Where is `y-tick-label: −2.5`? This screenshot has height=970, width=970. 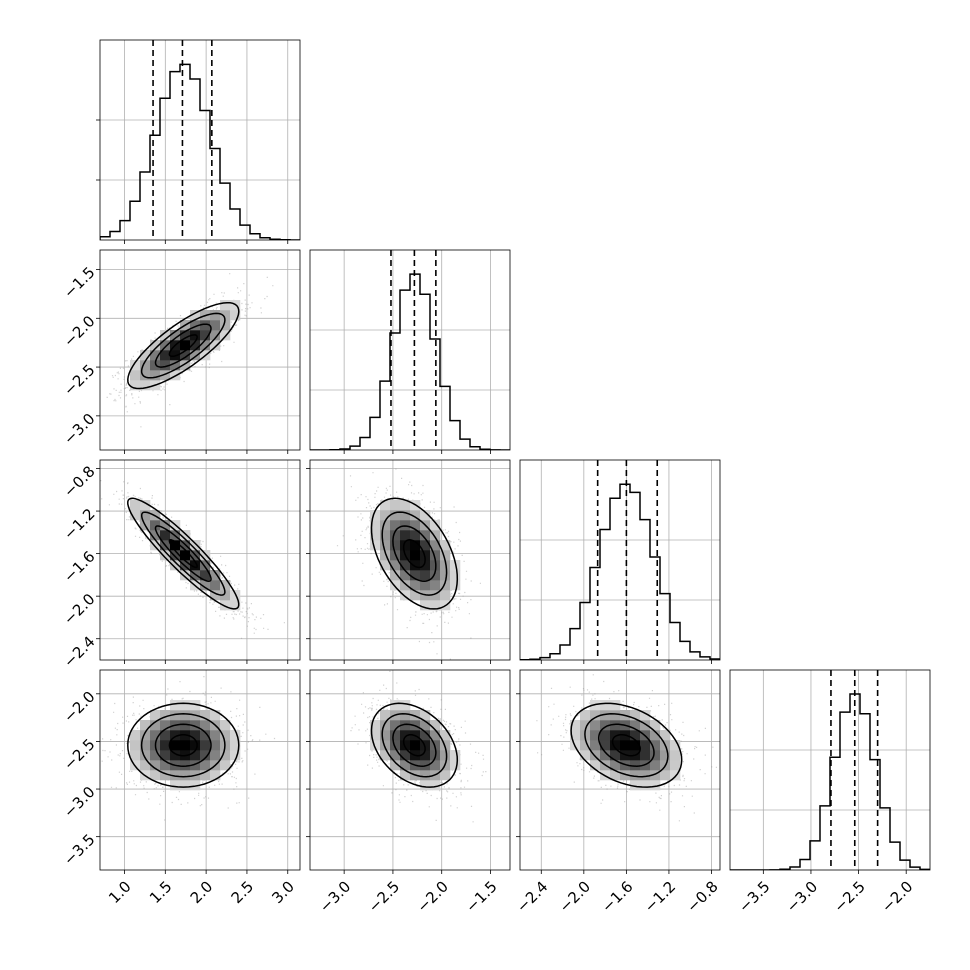
y-tick-label: −2.5 is located at coordinates (79, 380).